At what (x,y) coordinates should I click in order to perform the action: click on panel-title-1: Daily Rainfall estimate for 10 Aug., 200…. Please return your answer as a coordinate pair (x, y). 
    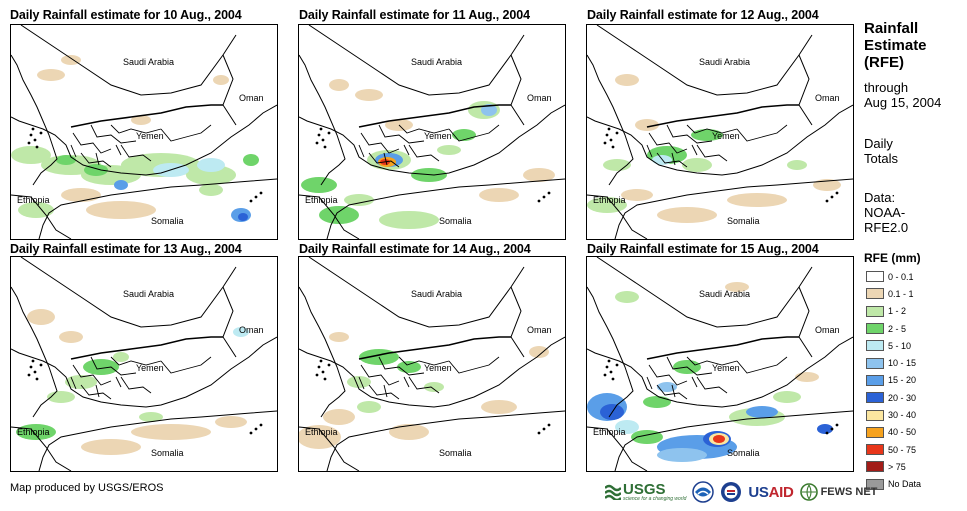
    Looking at the image, I should click on (126, 15).